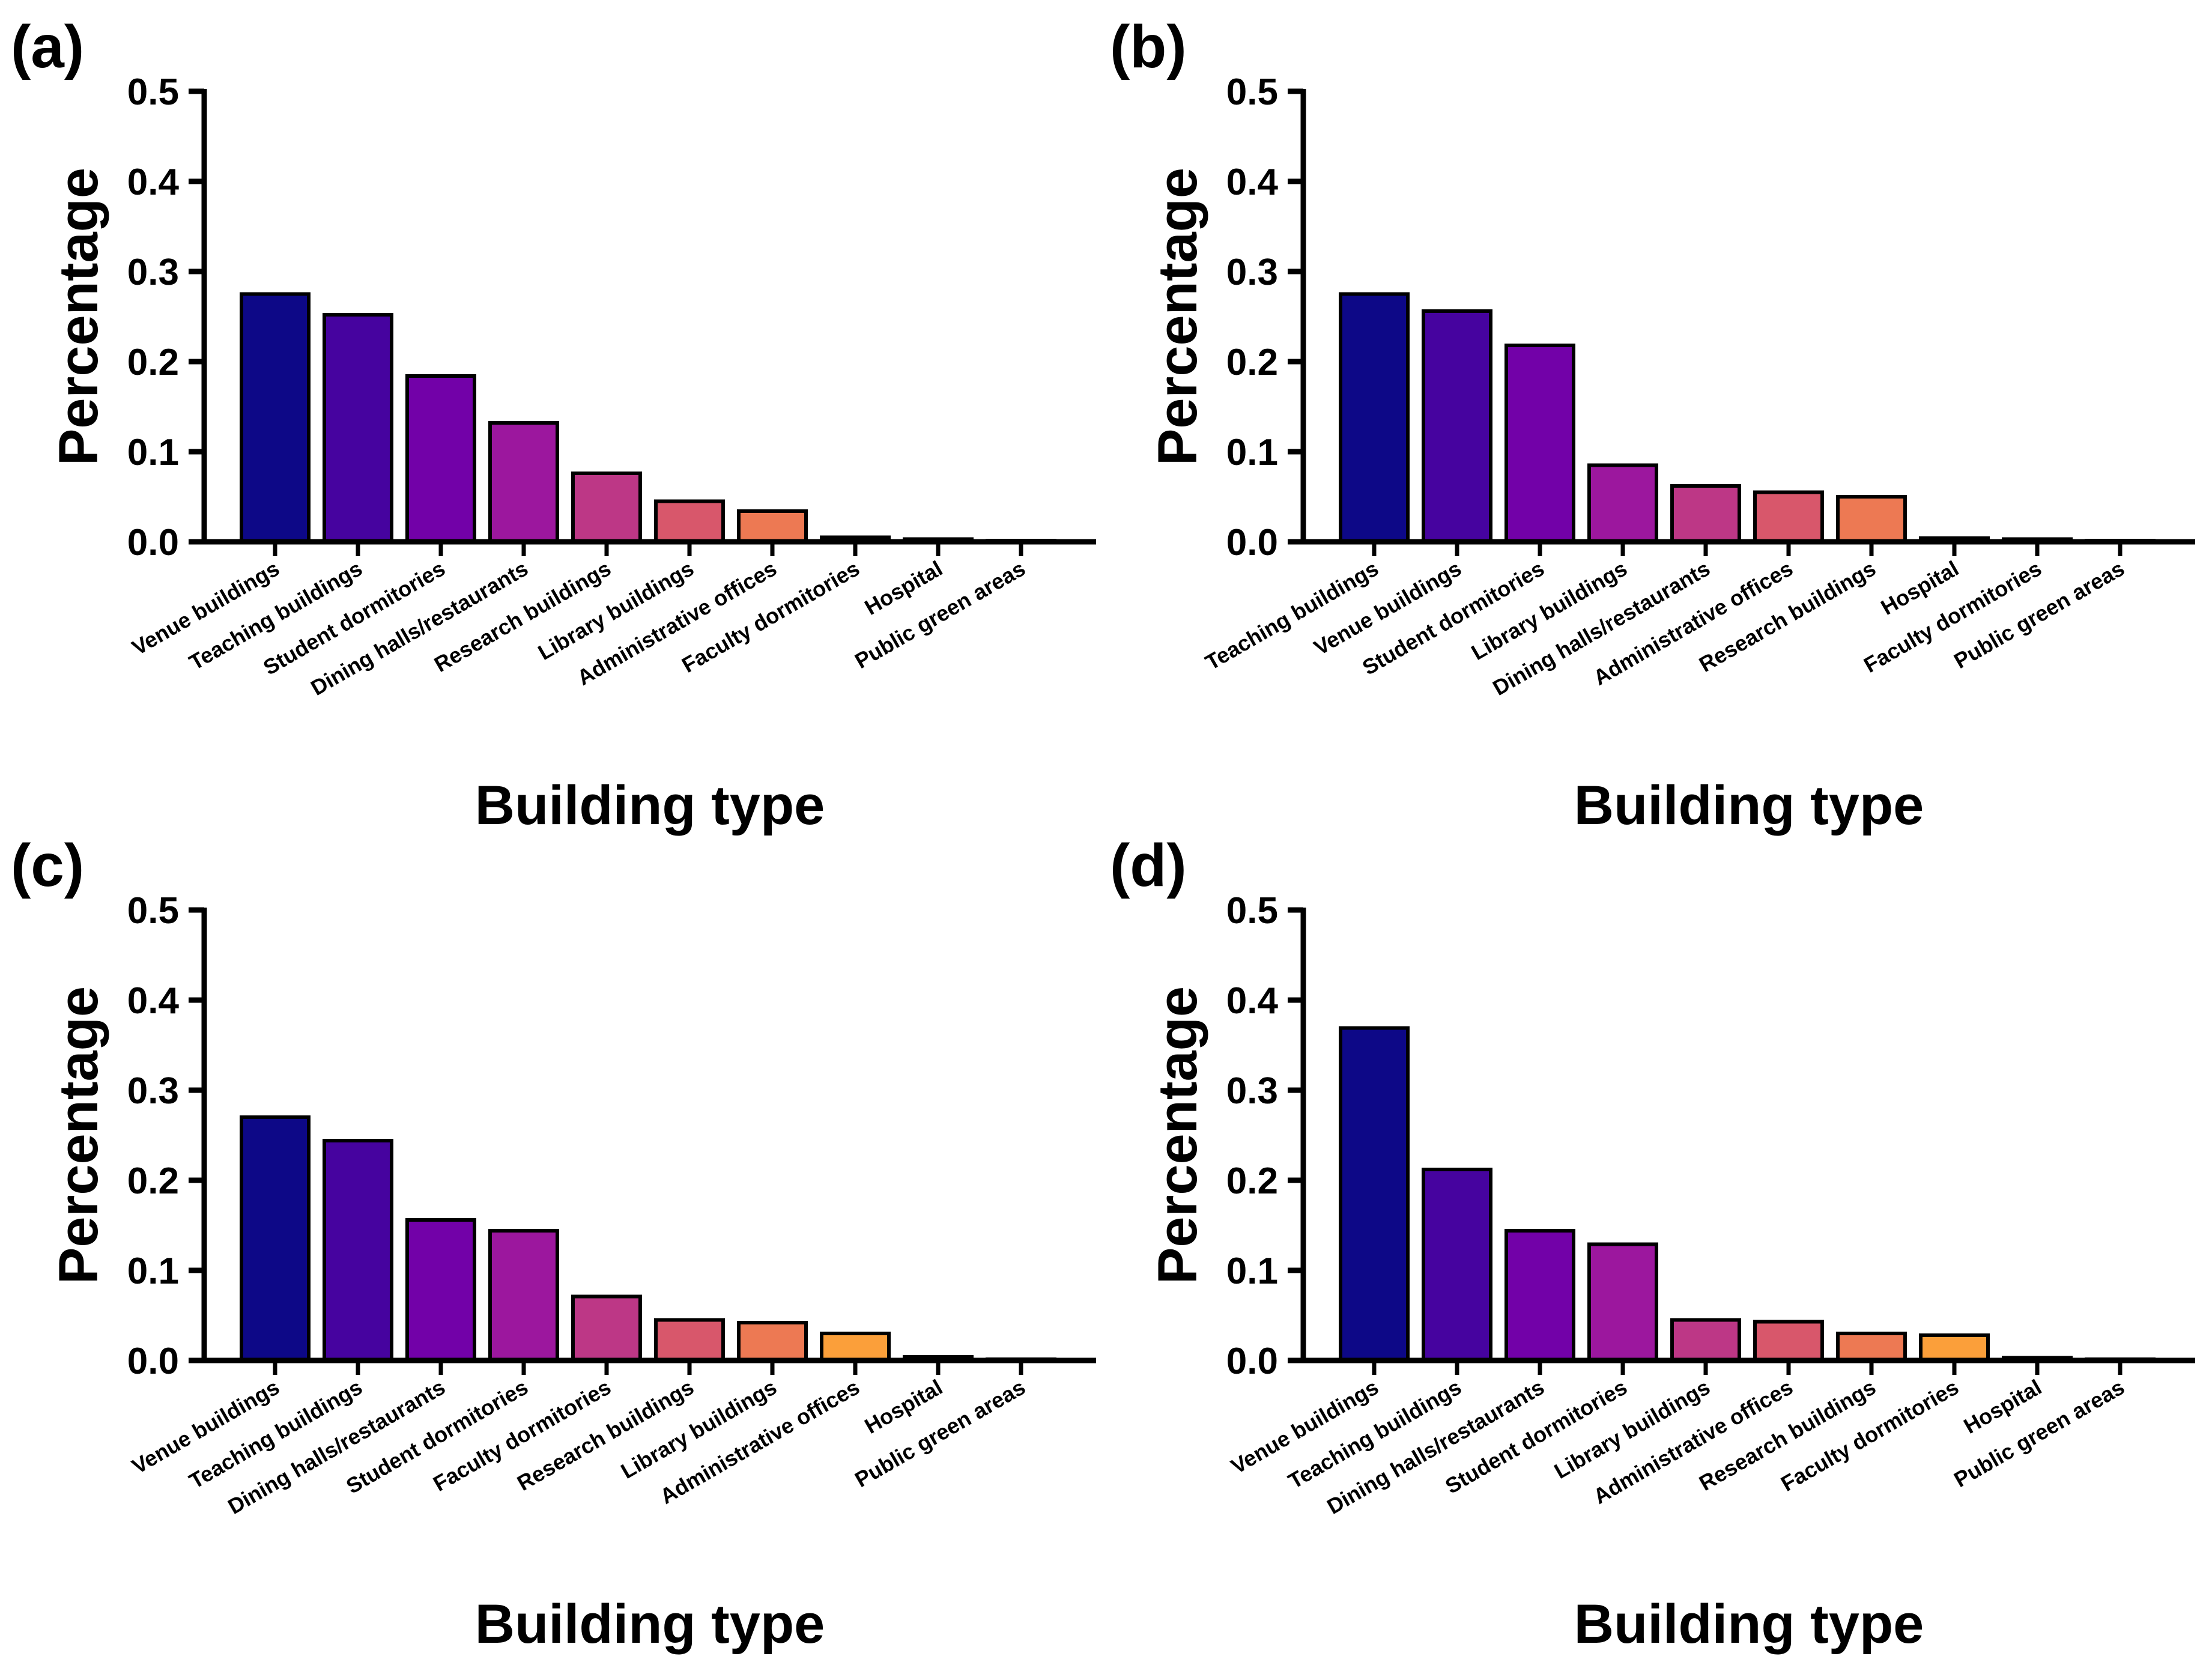 Image resolution: width=2212 pixels, height=1671 pixels. Describe the element at coordinates (1148, 865) in the screenshot. I see `panel-label: (d)` at that location.